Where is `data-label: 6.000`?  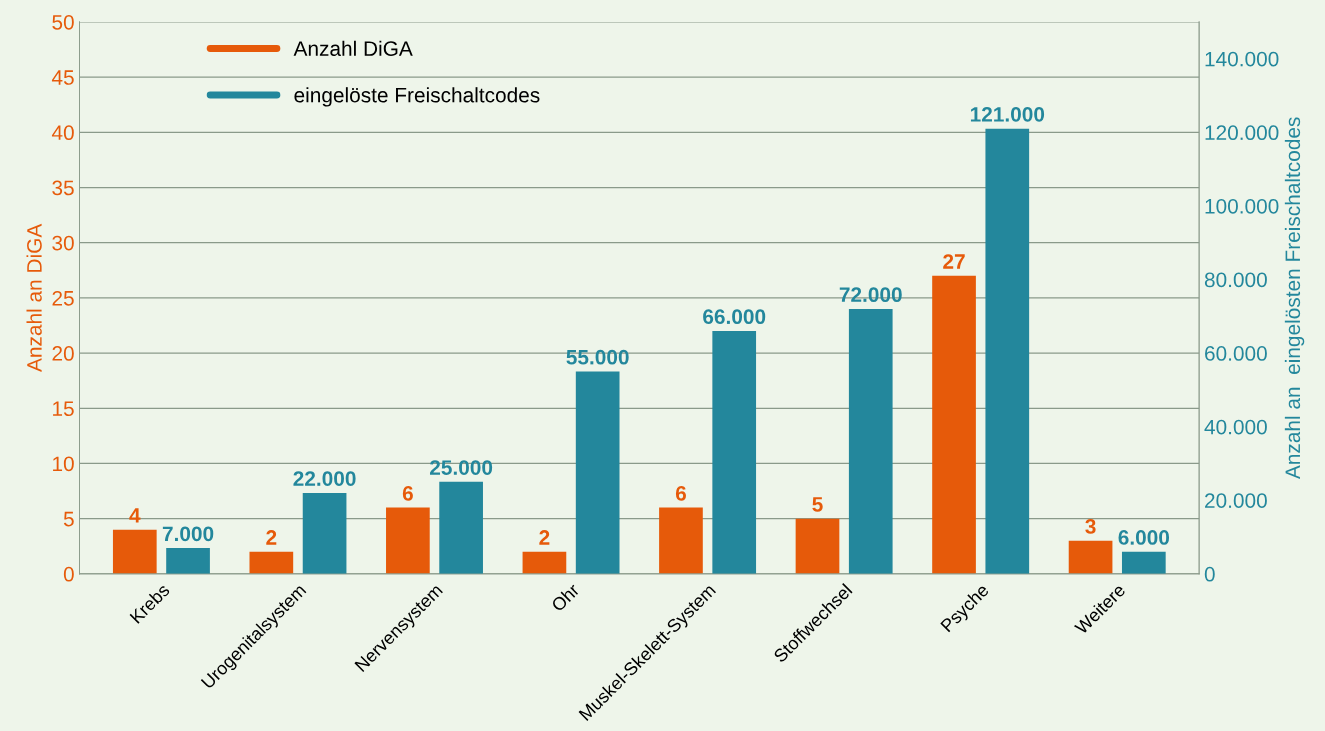
data-label: 6.000 is located at coordinates (1144, 537).